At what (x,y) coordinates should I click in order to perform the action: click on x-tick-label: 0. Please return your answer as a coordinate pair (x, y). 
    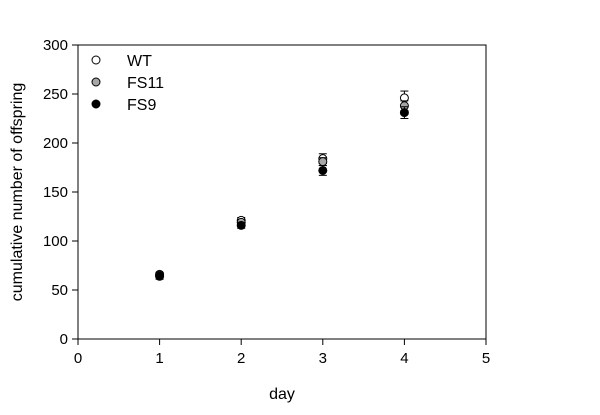
    Looking at the image, I should click on (78, 358).